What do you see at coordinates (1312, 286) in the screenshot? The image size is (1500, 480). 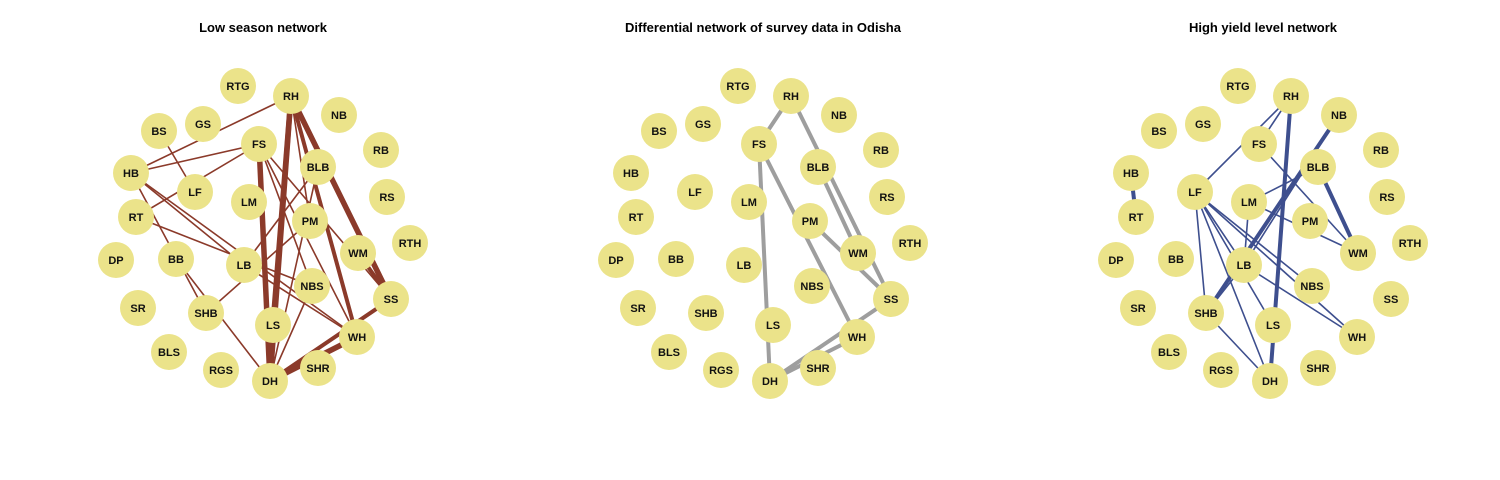 I see `node-nbs: NBS` at bounding box center [1312, 286].